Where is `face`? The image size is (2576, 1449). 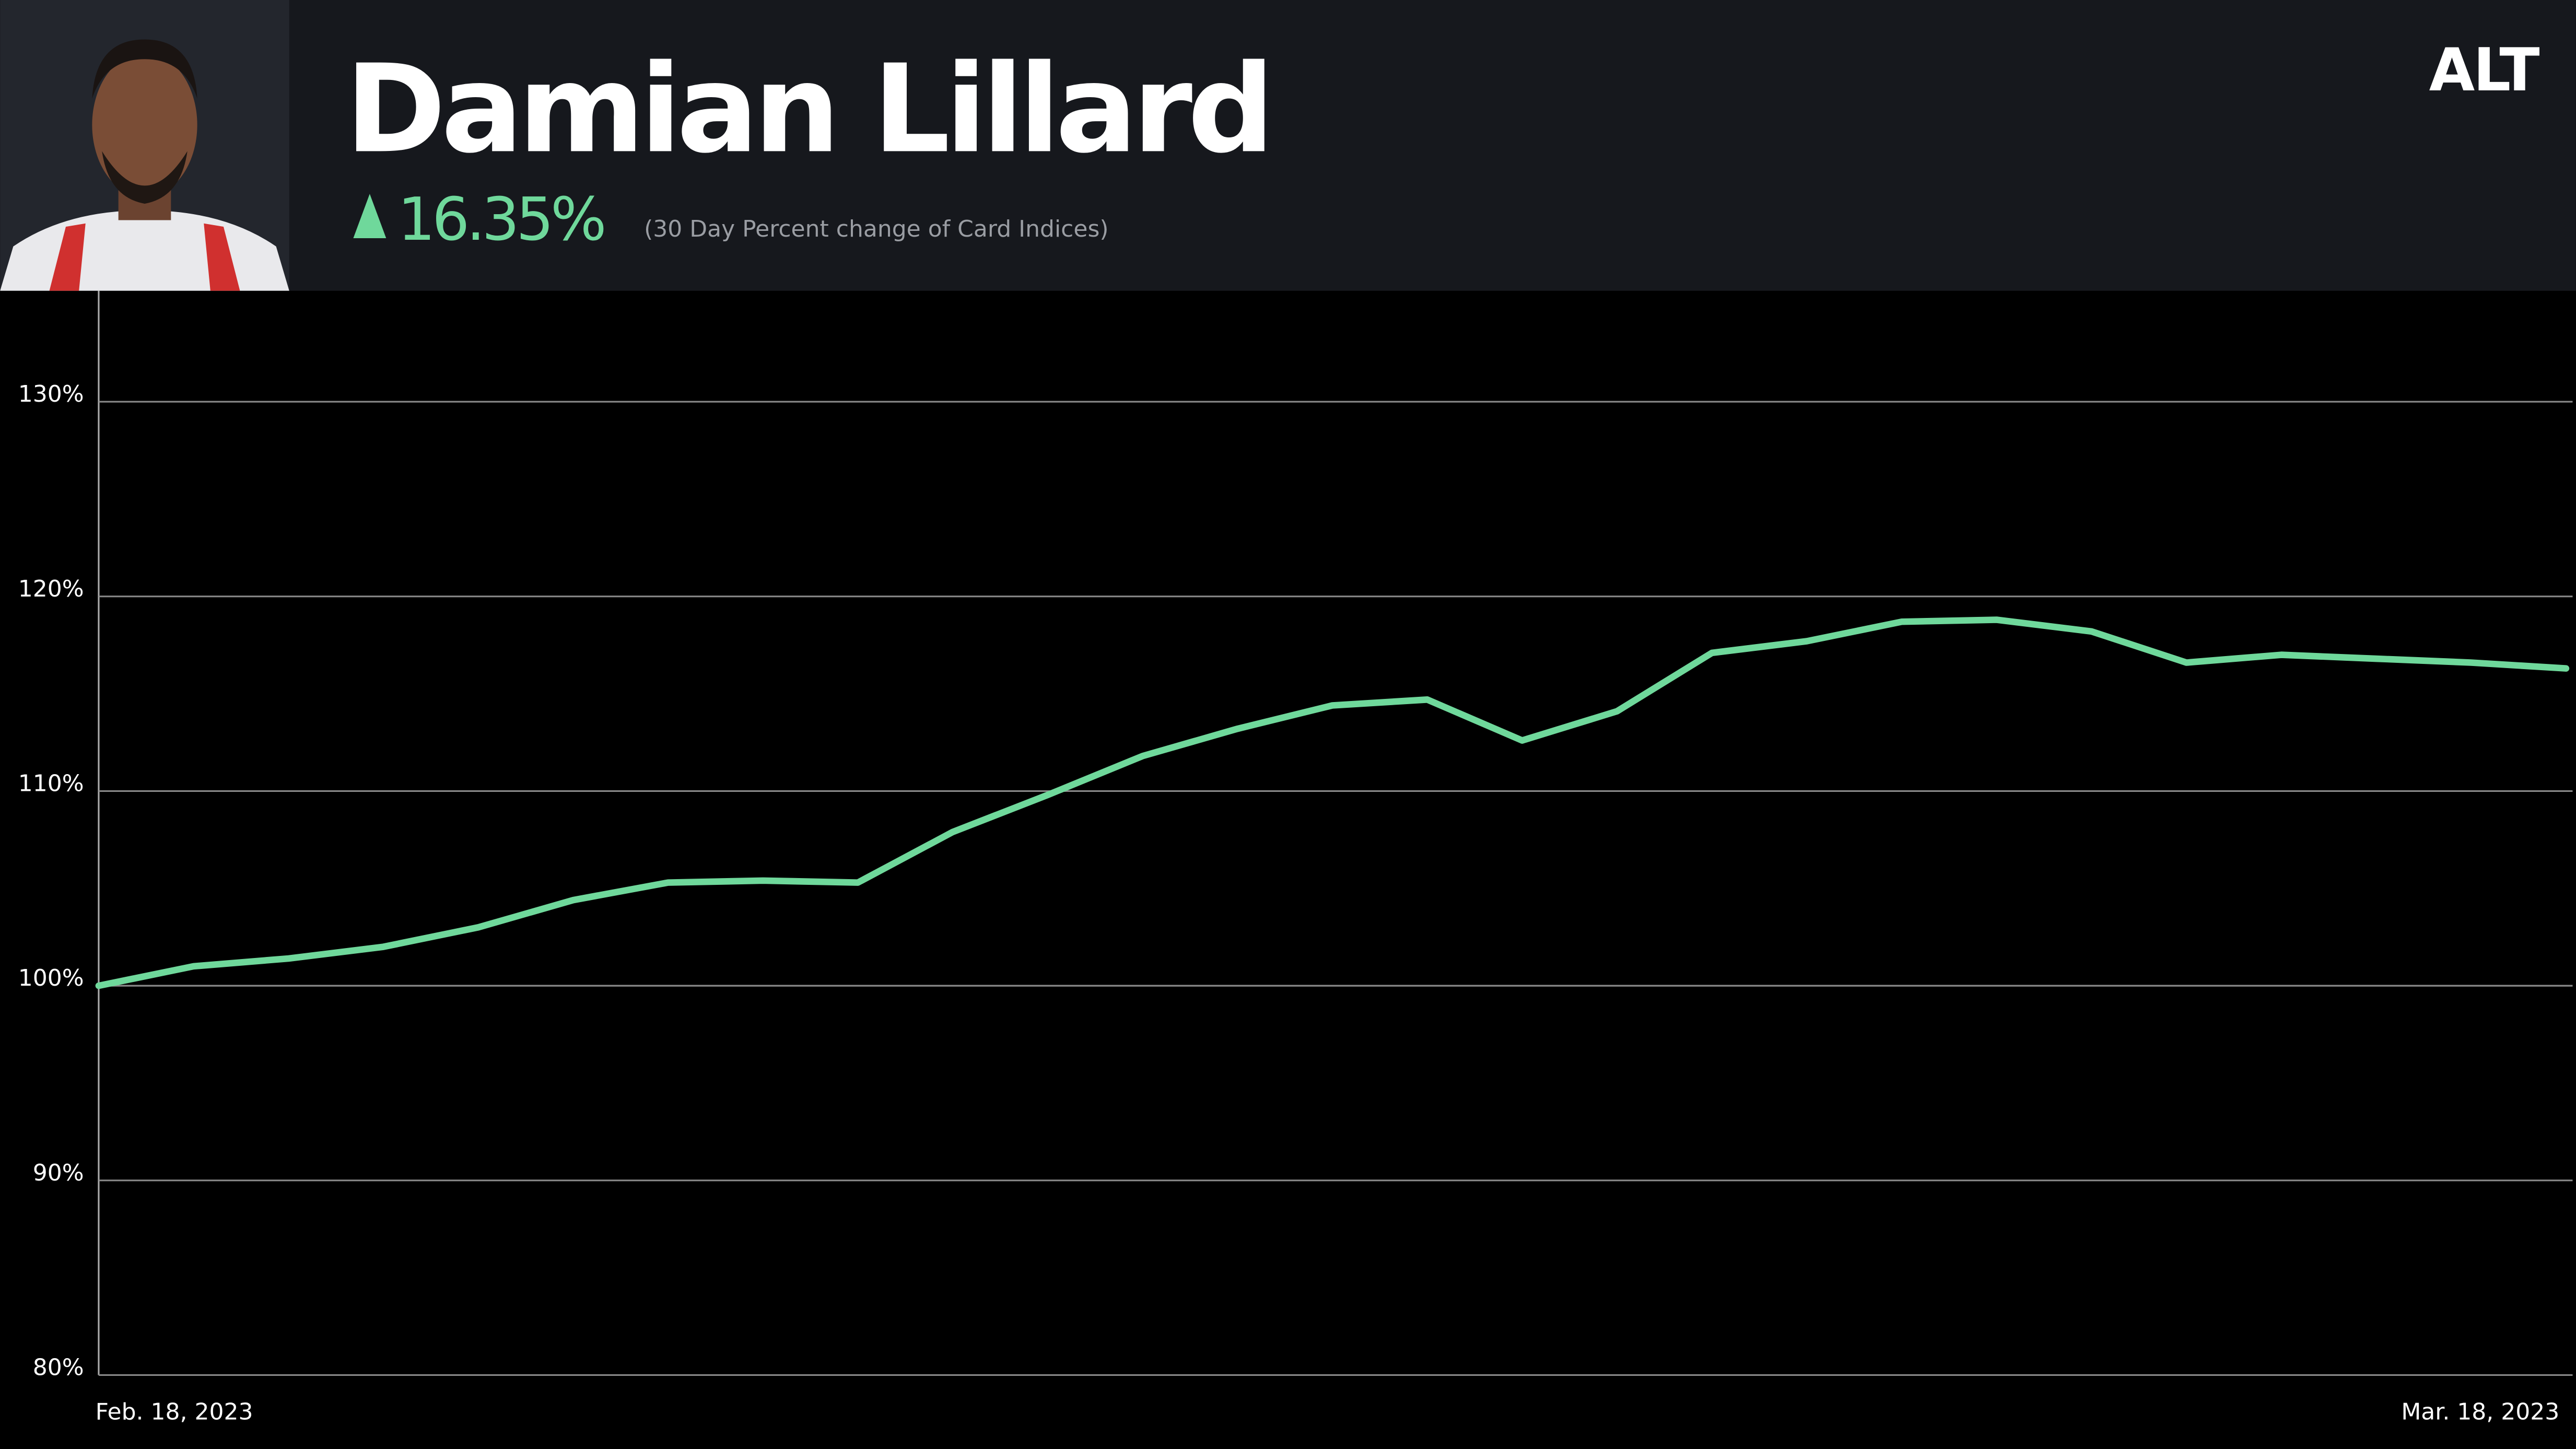
face is located at coordinates (144, 124).